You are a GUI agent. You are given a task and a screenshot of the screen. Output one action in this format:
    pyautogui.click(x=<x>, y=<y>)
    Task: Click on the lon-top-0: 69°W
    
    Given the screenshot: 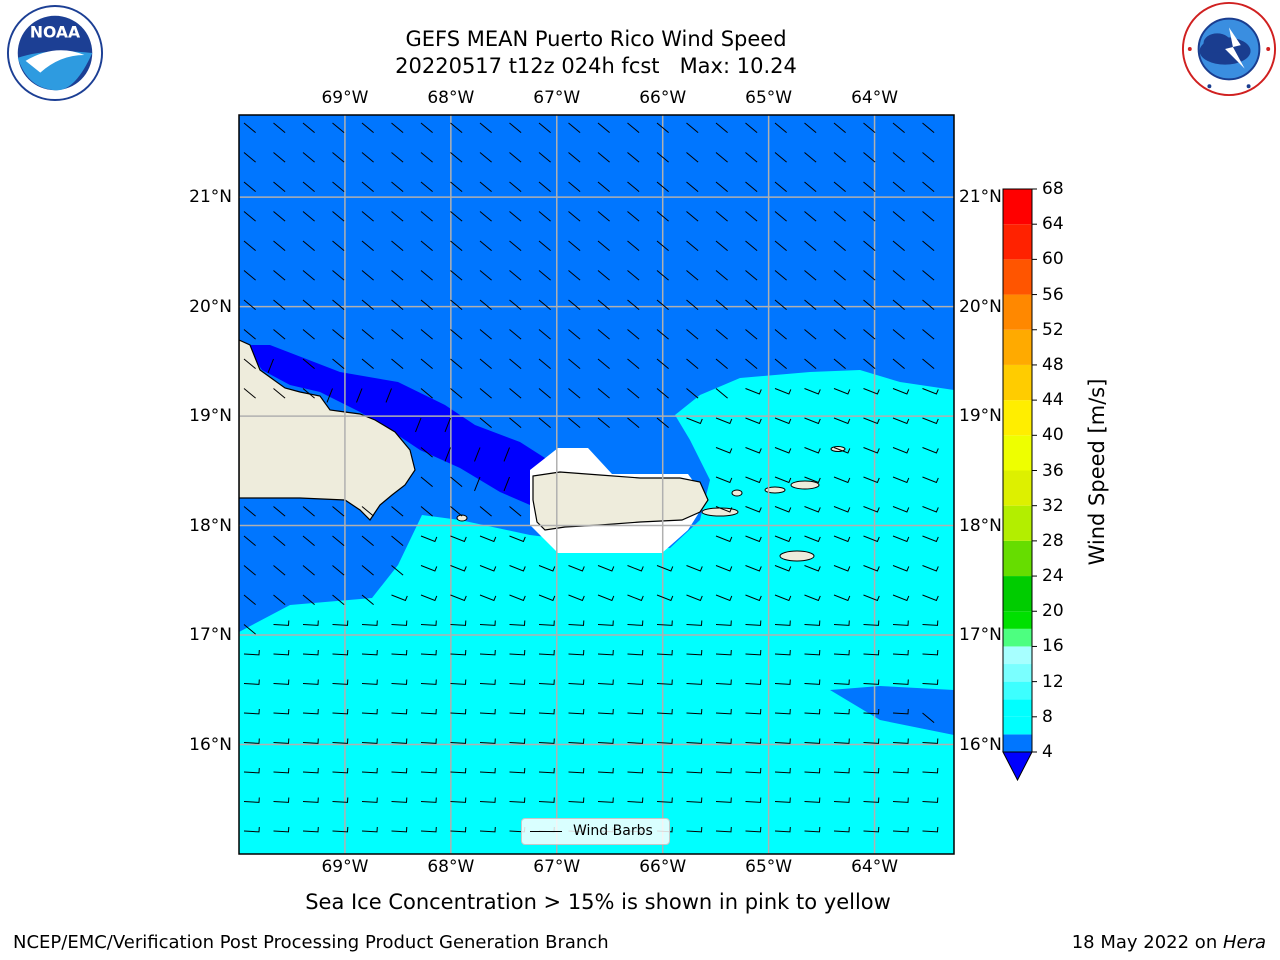 What is the action you would take?
    pyautogui.click(x=345, y=98)
    